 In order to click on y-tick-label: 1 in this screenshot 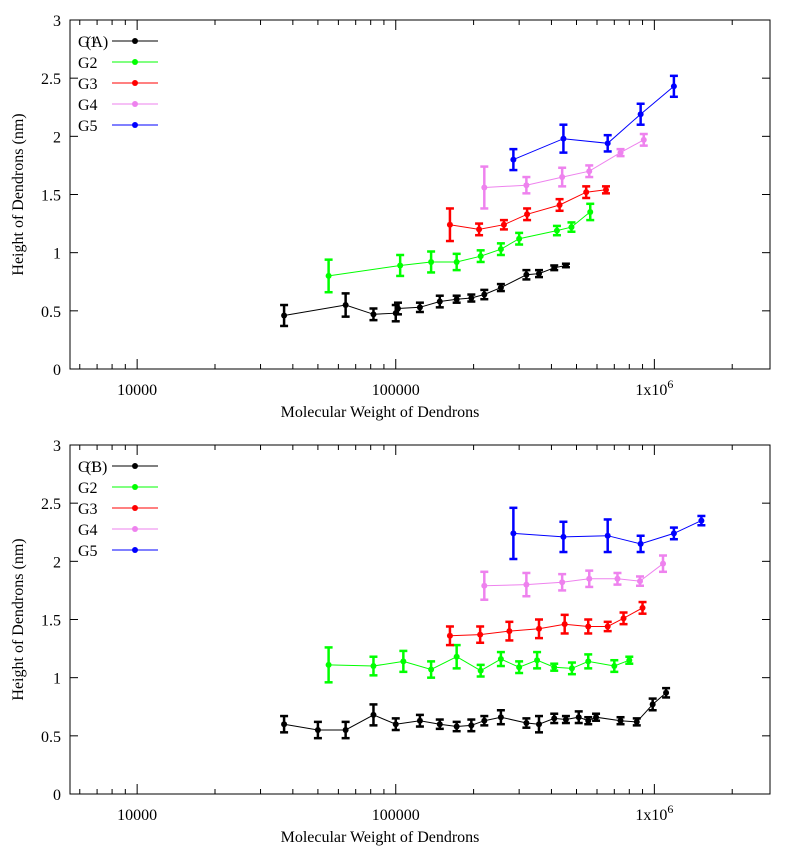, I will do `click(57, 679)`.